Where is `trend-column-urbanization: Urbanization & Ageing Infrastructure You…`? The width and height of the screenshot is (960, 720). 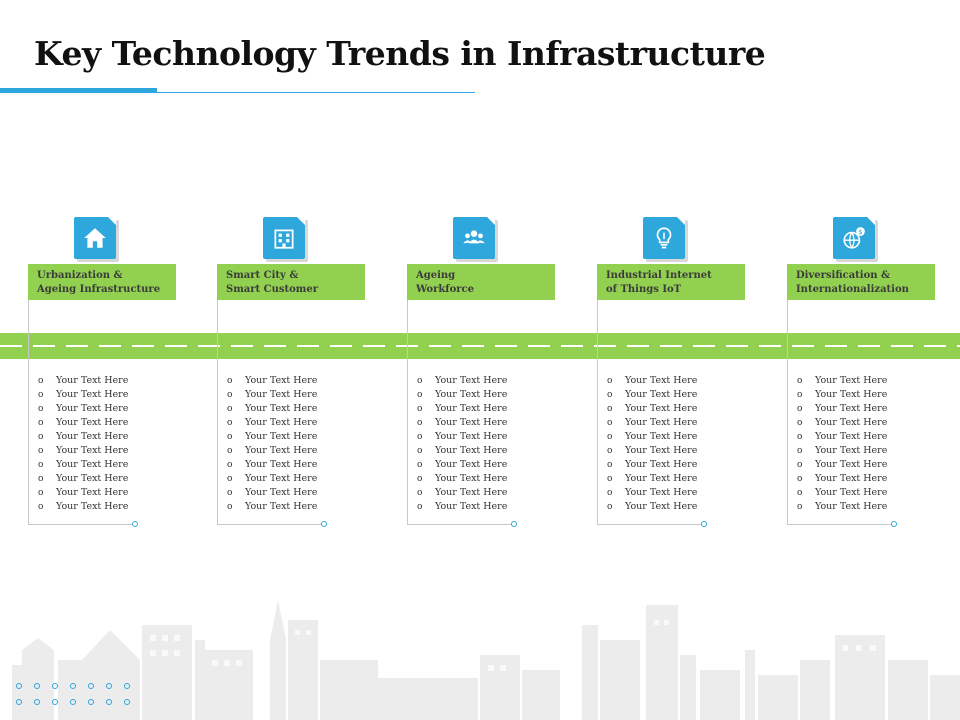
trend-column-urbanization: Urbanization & Ageing Infrastructure You… is located at coordinates (103, 371).